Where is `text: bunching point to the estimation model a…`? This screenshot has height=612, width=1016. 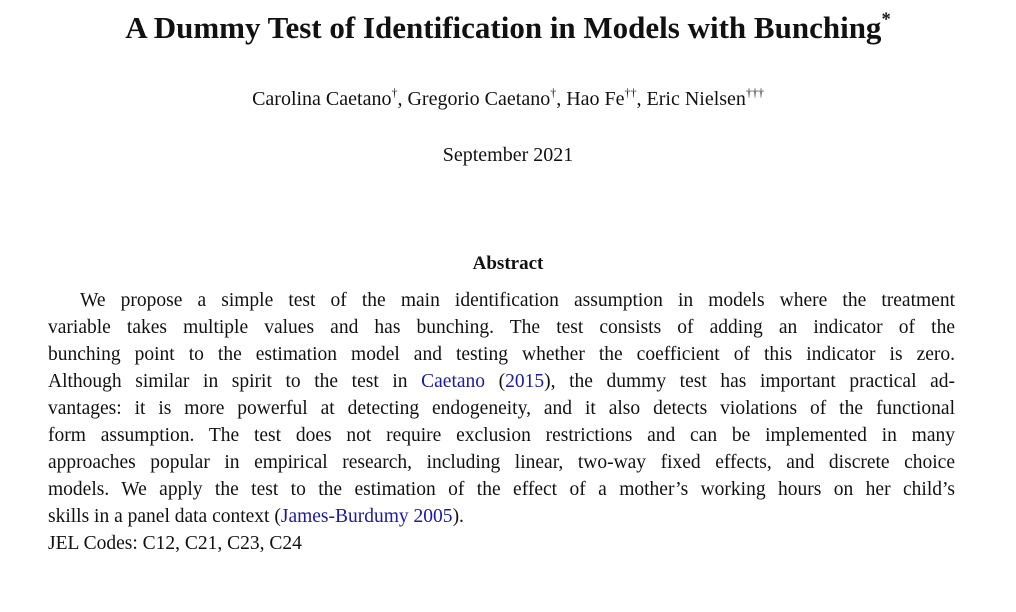
text: bunching point to the estimation model a… is located at coordinates (501, 354).